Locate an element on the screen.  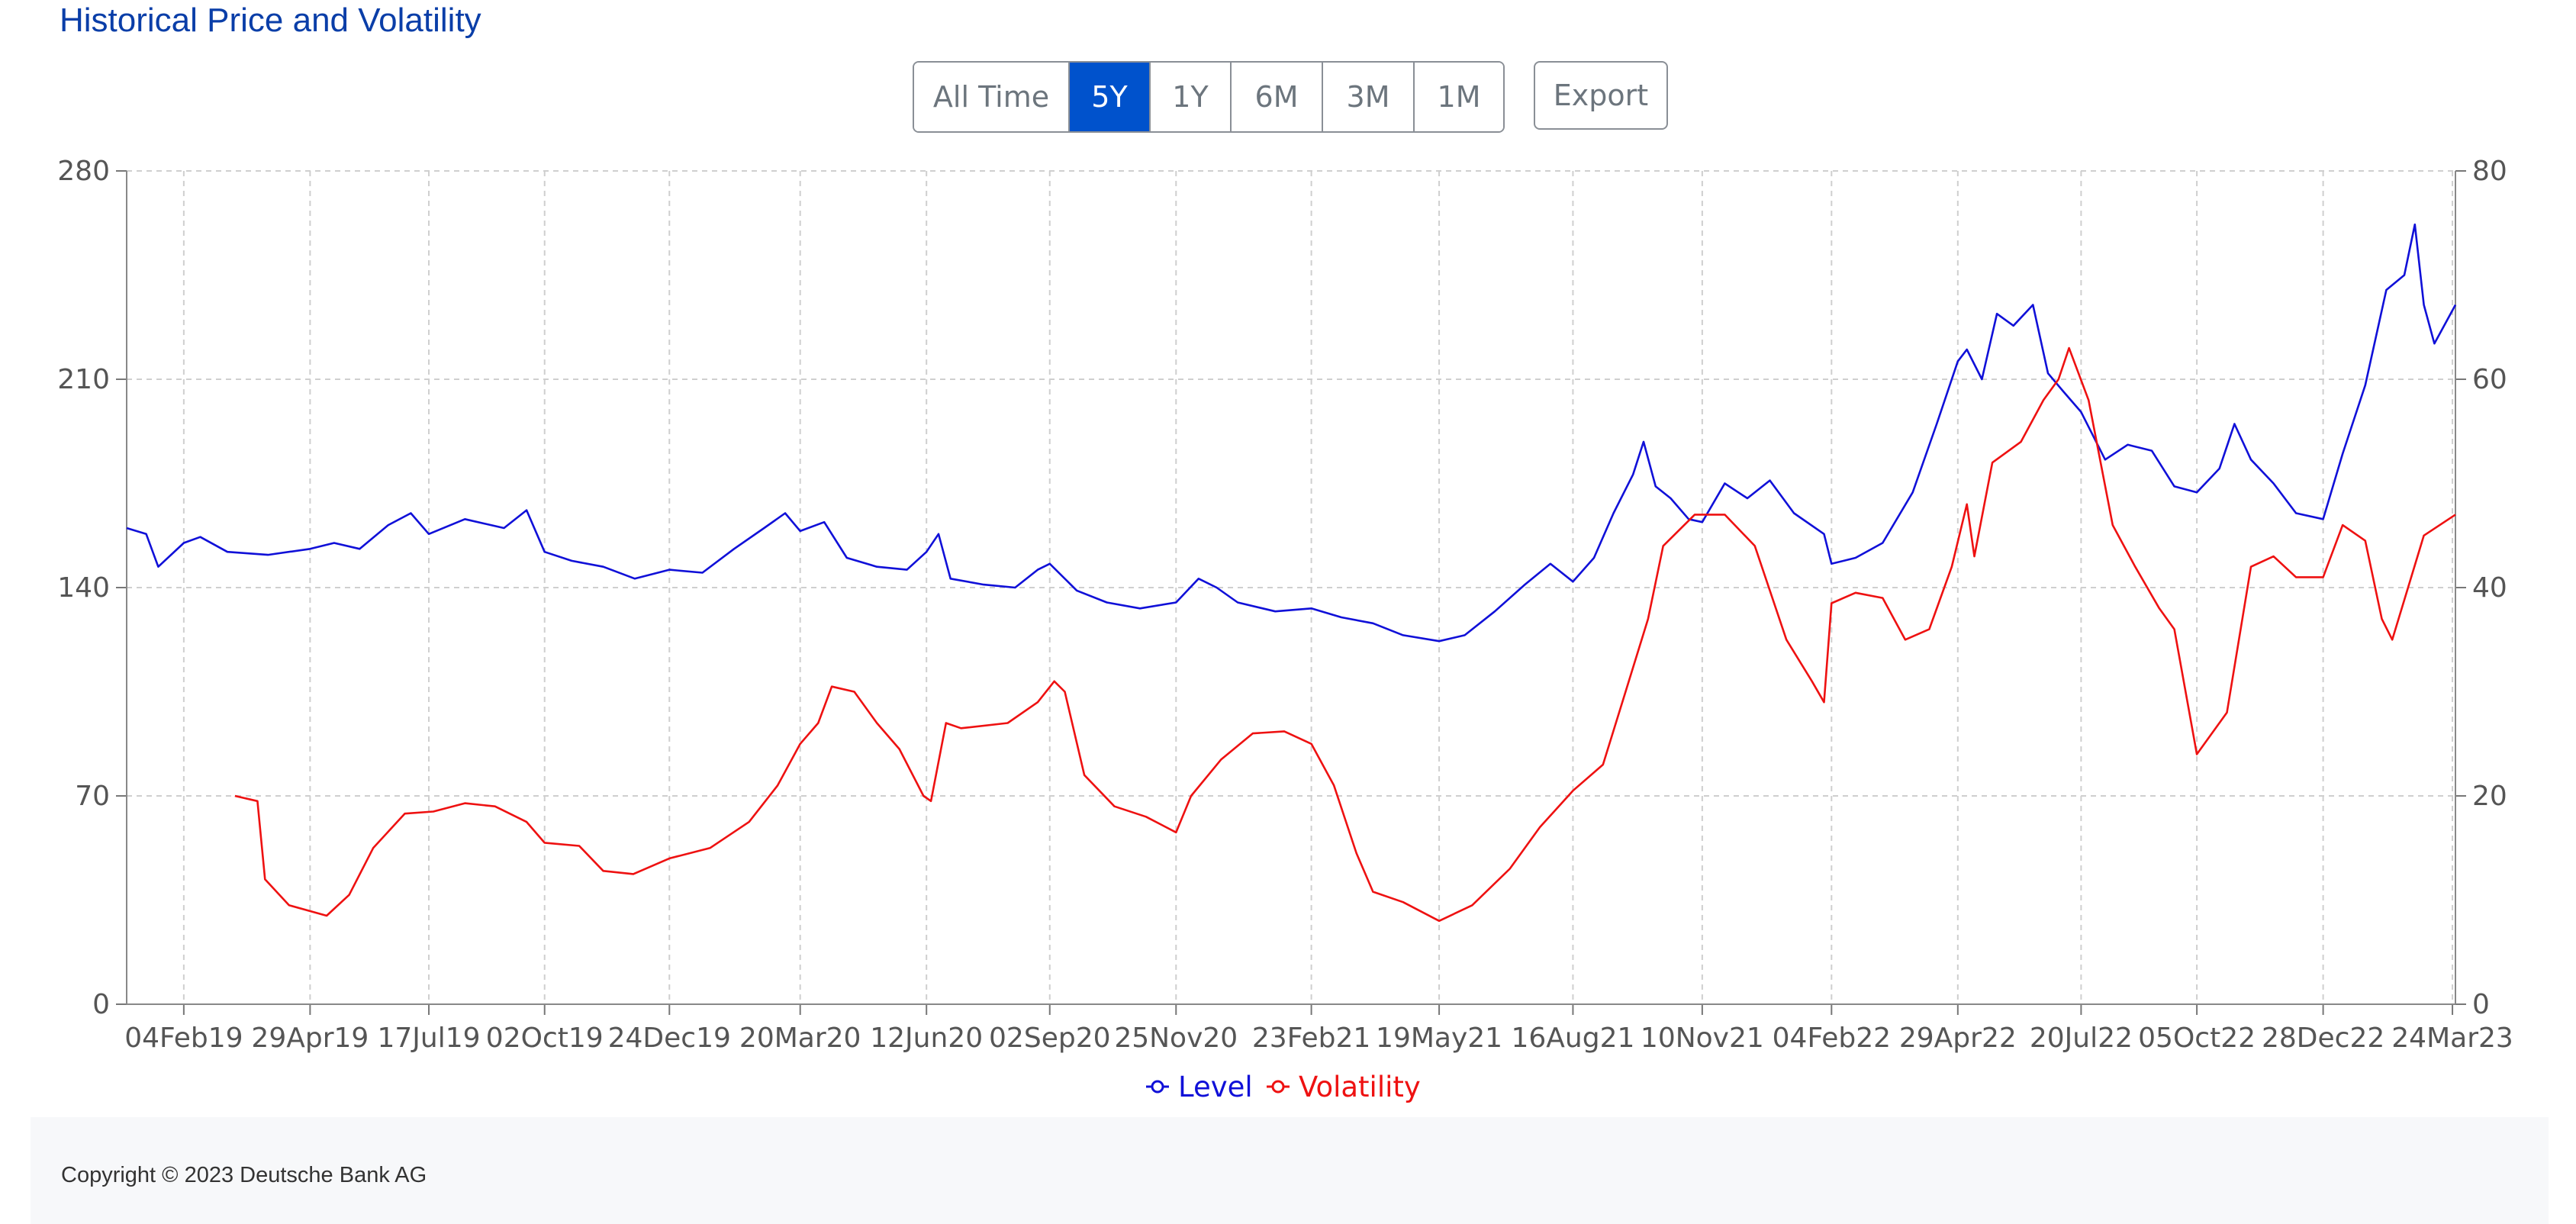
time-range-selector: All Time 5Y 1Y 6M 3M 1M is located at coordinates (1209, 97).